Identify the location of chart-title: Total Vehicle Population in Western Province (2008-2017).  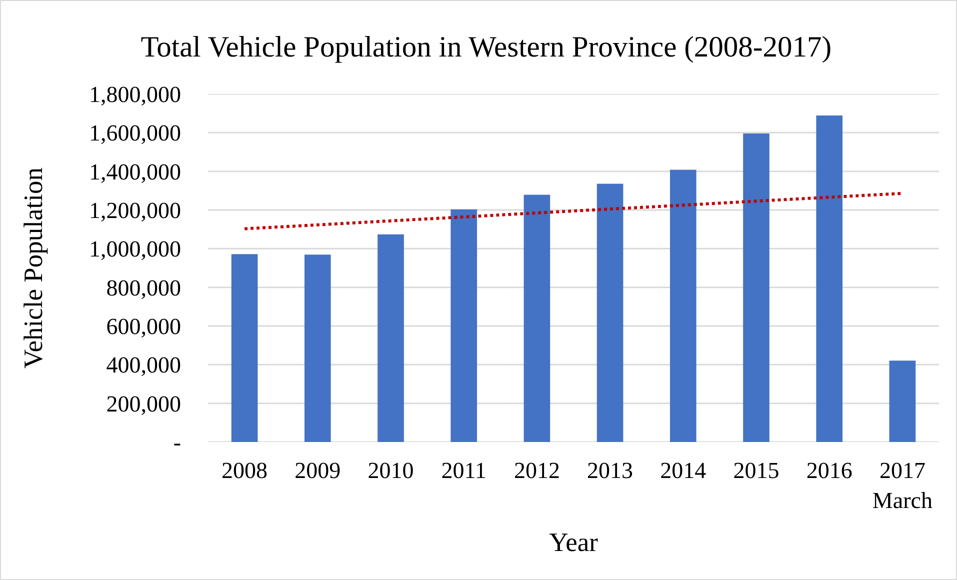
(486, 47).